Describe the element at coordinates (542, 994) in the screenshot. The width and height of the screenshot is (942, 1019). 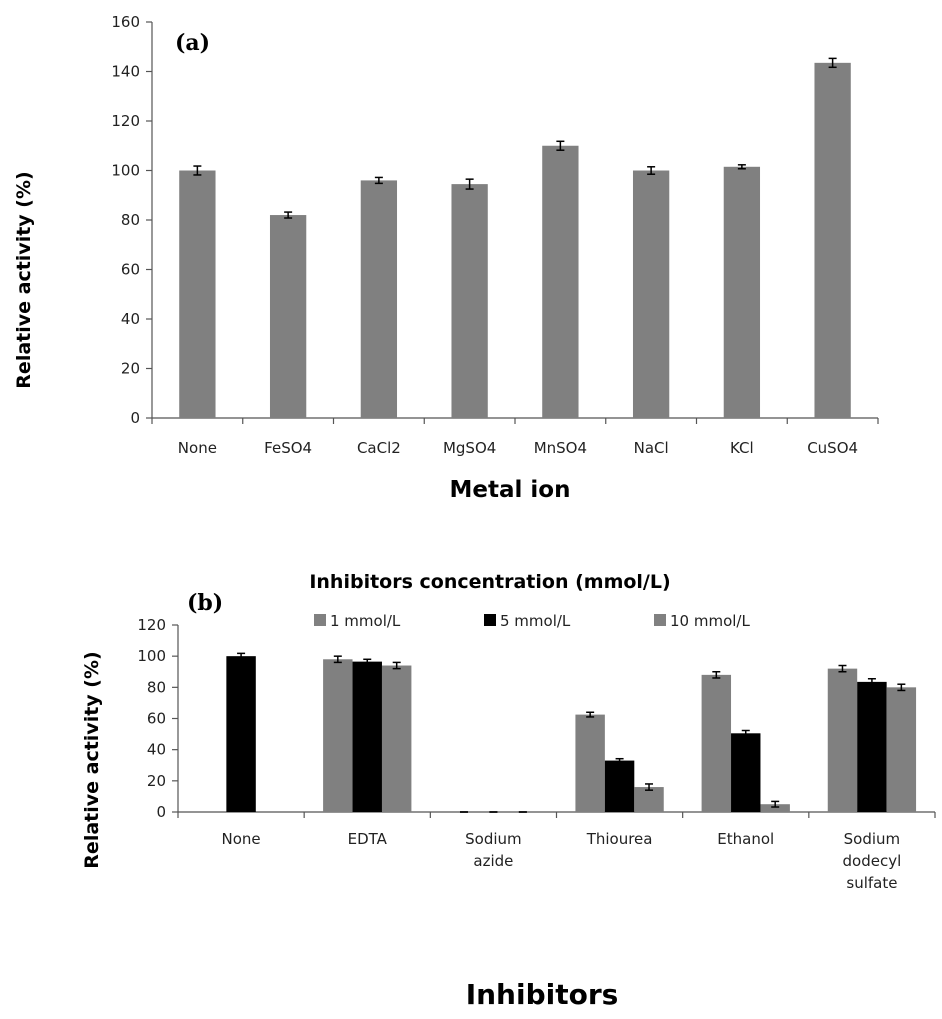
I see `x-axis-title-b: Inhibitors` at that location.